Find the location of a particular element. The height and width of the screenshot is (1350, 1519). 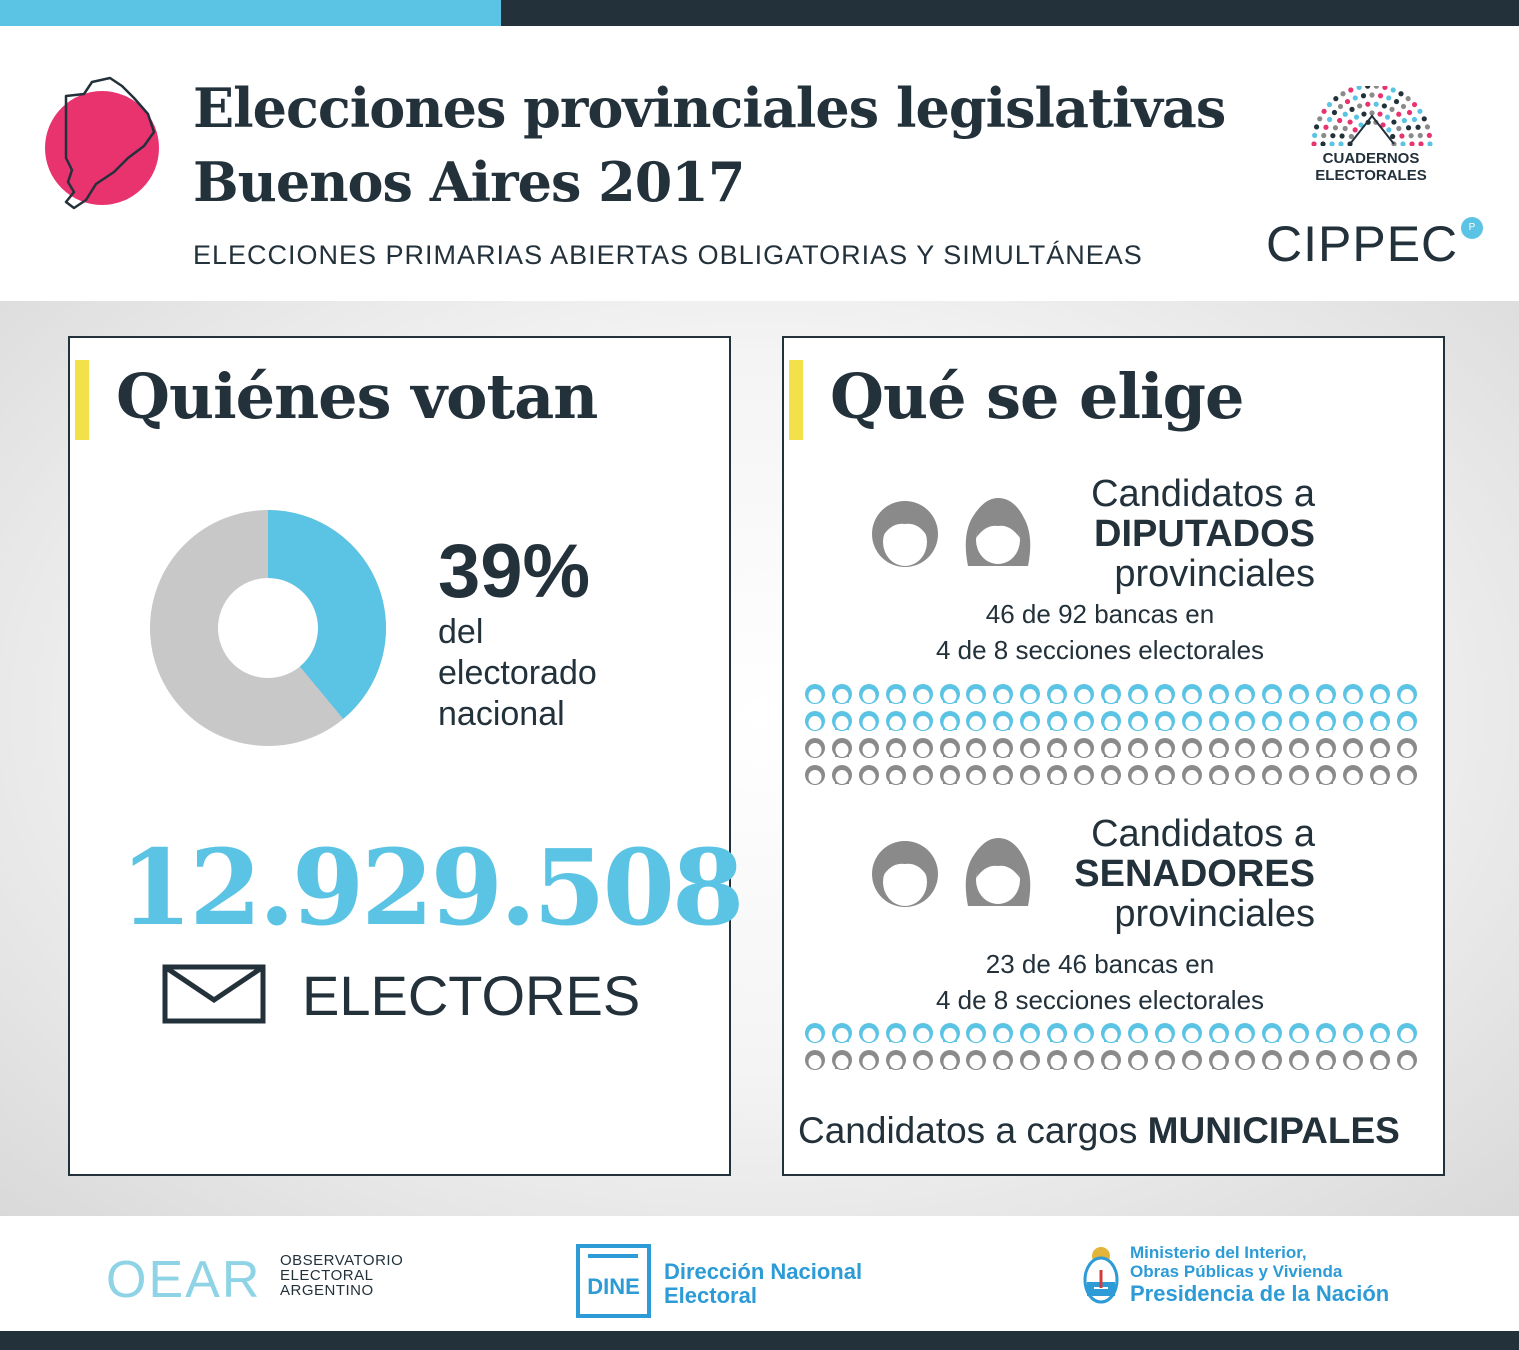

percent-desc-line1: del is located at coordinates (461, 632).